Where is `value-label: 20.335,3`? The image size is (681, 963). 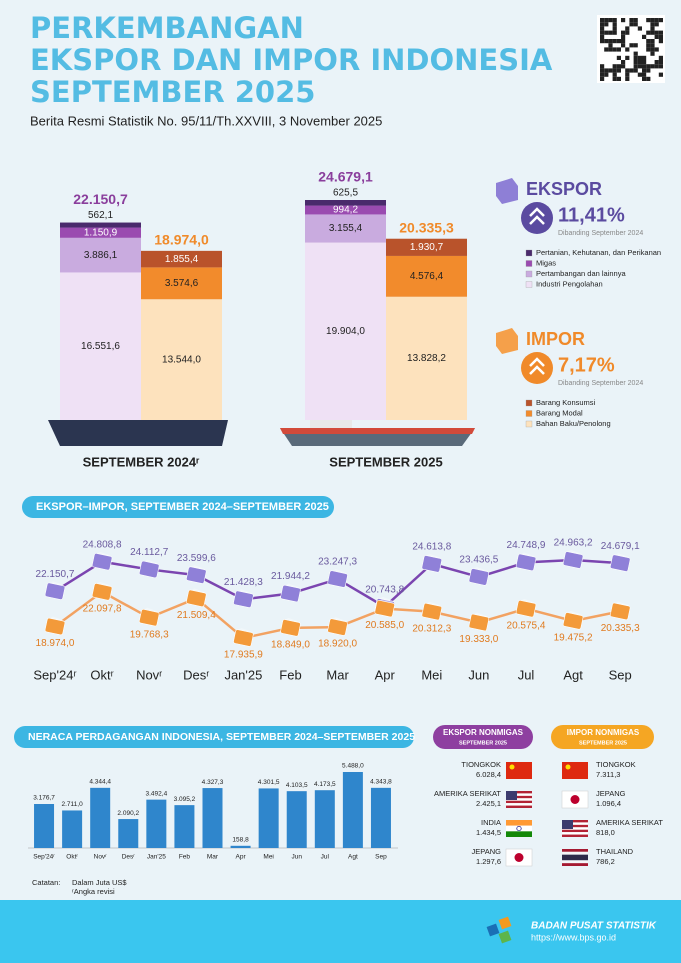
value-label: 20.335,3 is located at coordinates (620, 628).